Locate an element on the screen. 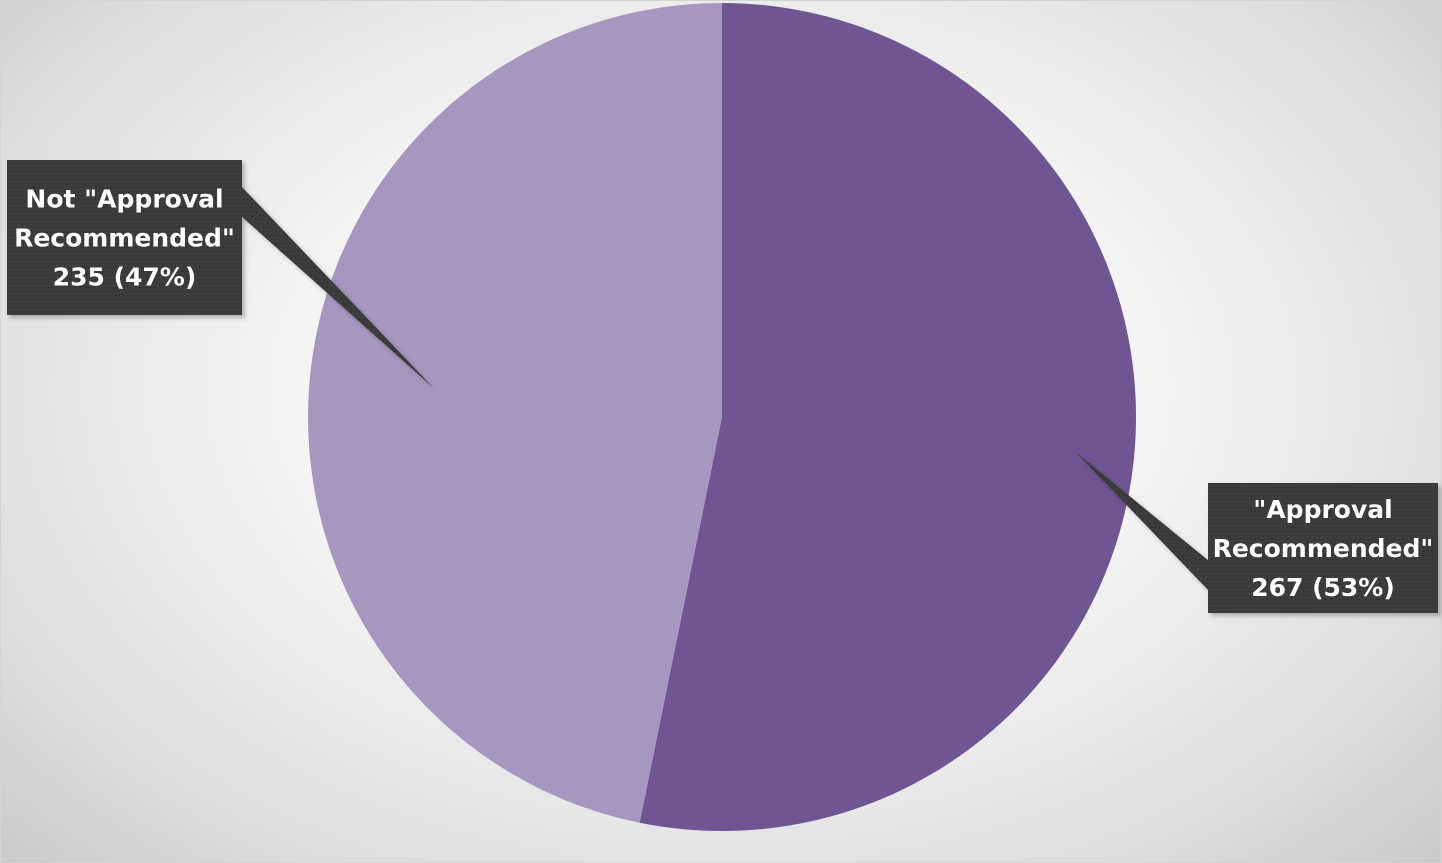 The width and height of the screenshot is (1442, 863). data-label-category-1: Recommended" is located at coordinates (1323, 548).